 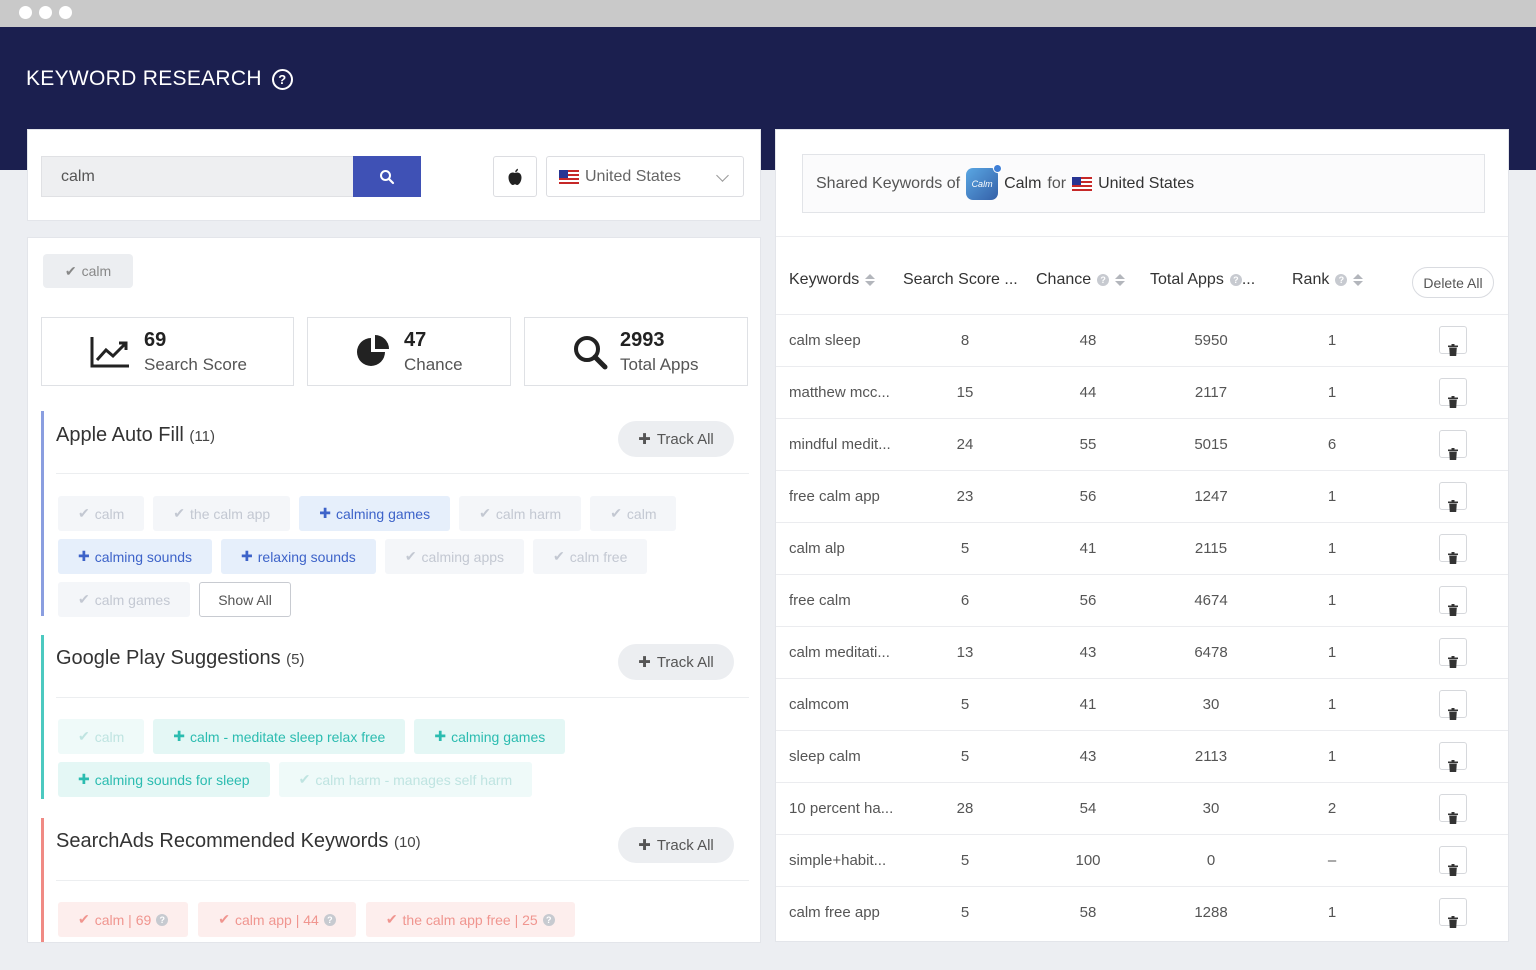 What do you see at coordinates (591, 352) in the screenshot?
I see `search-icon` at bounding box center [591, 352].